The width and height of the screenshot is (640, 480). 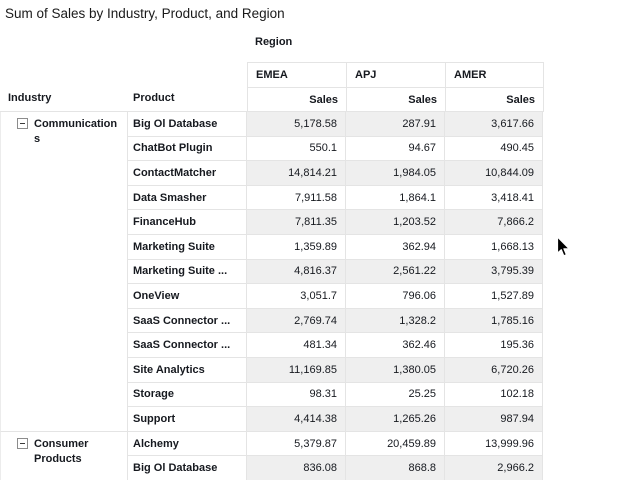 I want to click on value-cell: 1,359.89, so click(x=296, y=247).